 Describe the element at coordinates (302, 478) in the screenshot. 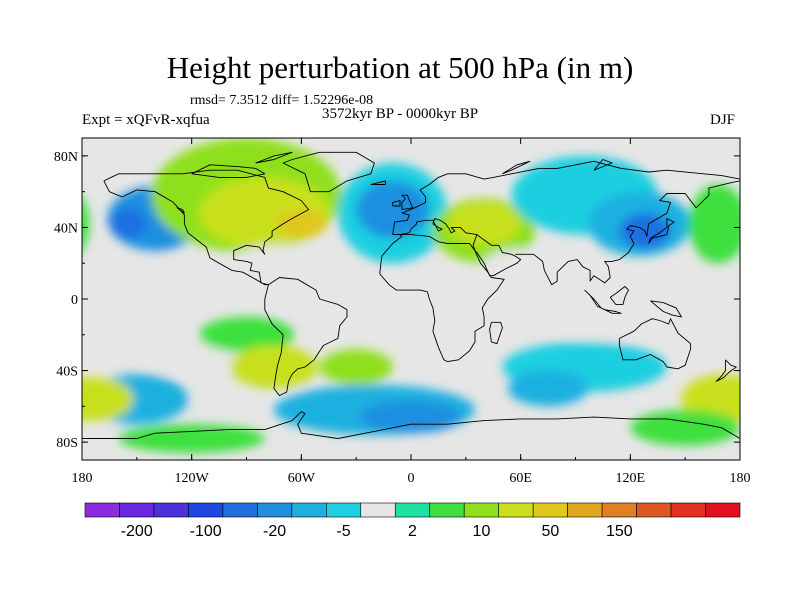

I see `lon-tick-label: 60W` at that location.